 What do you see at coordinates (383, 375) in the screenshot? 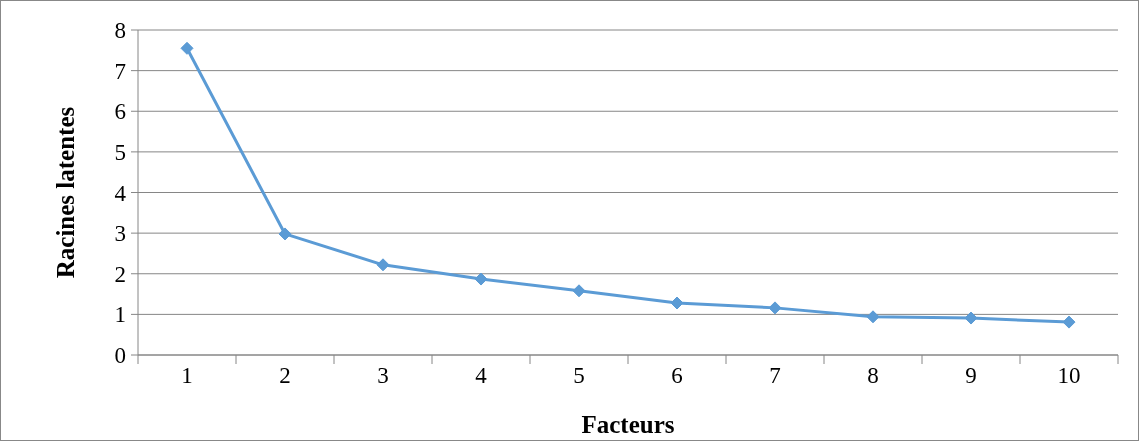
I see `x-tick-label: 3` at bounding box center [383, 375].